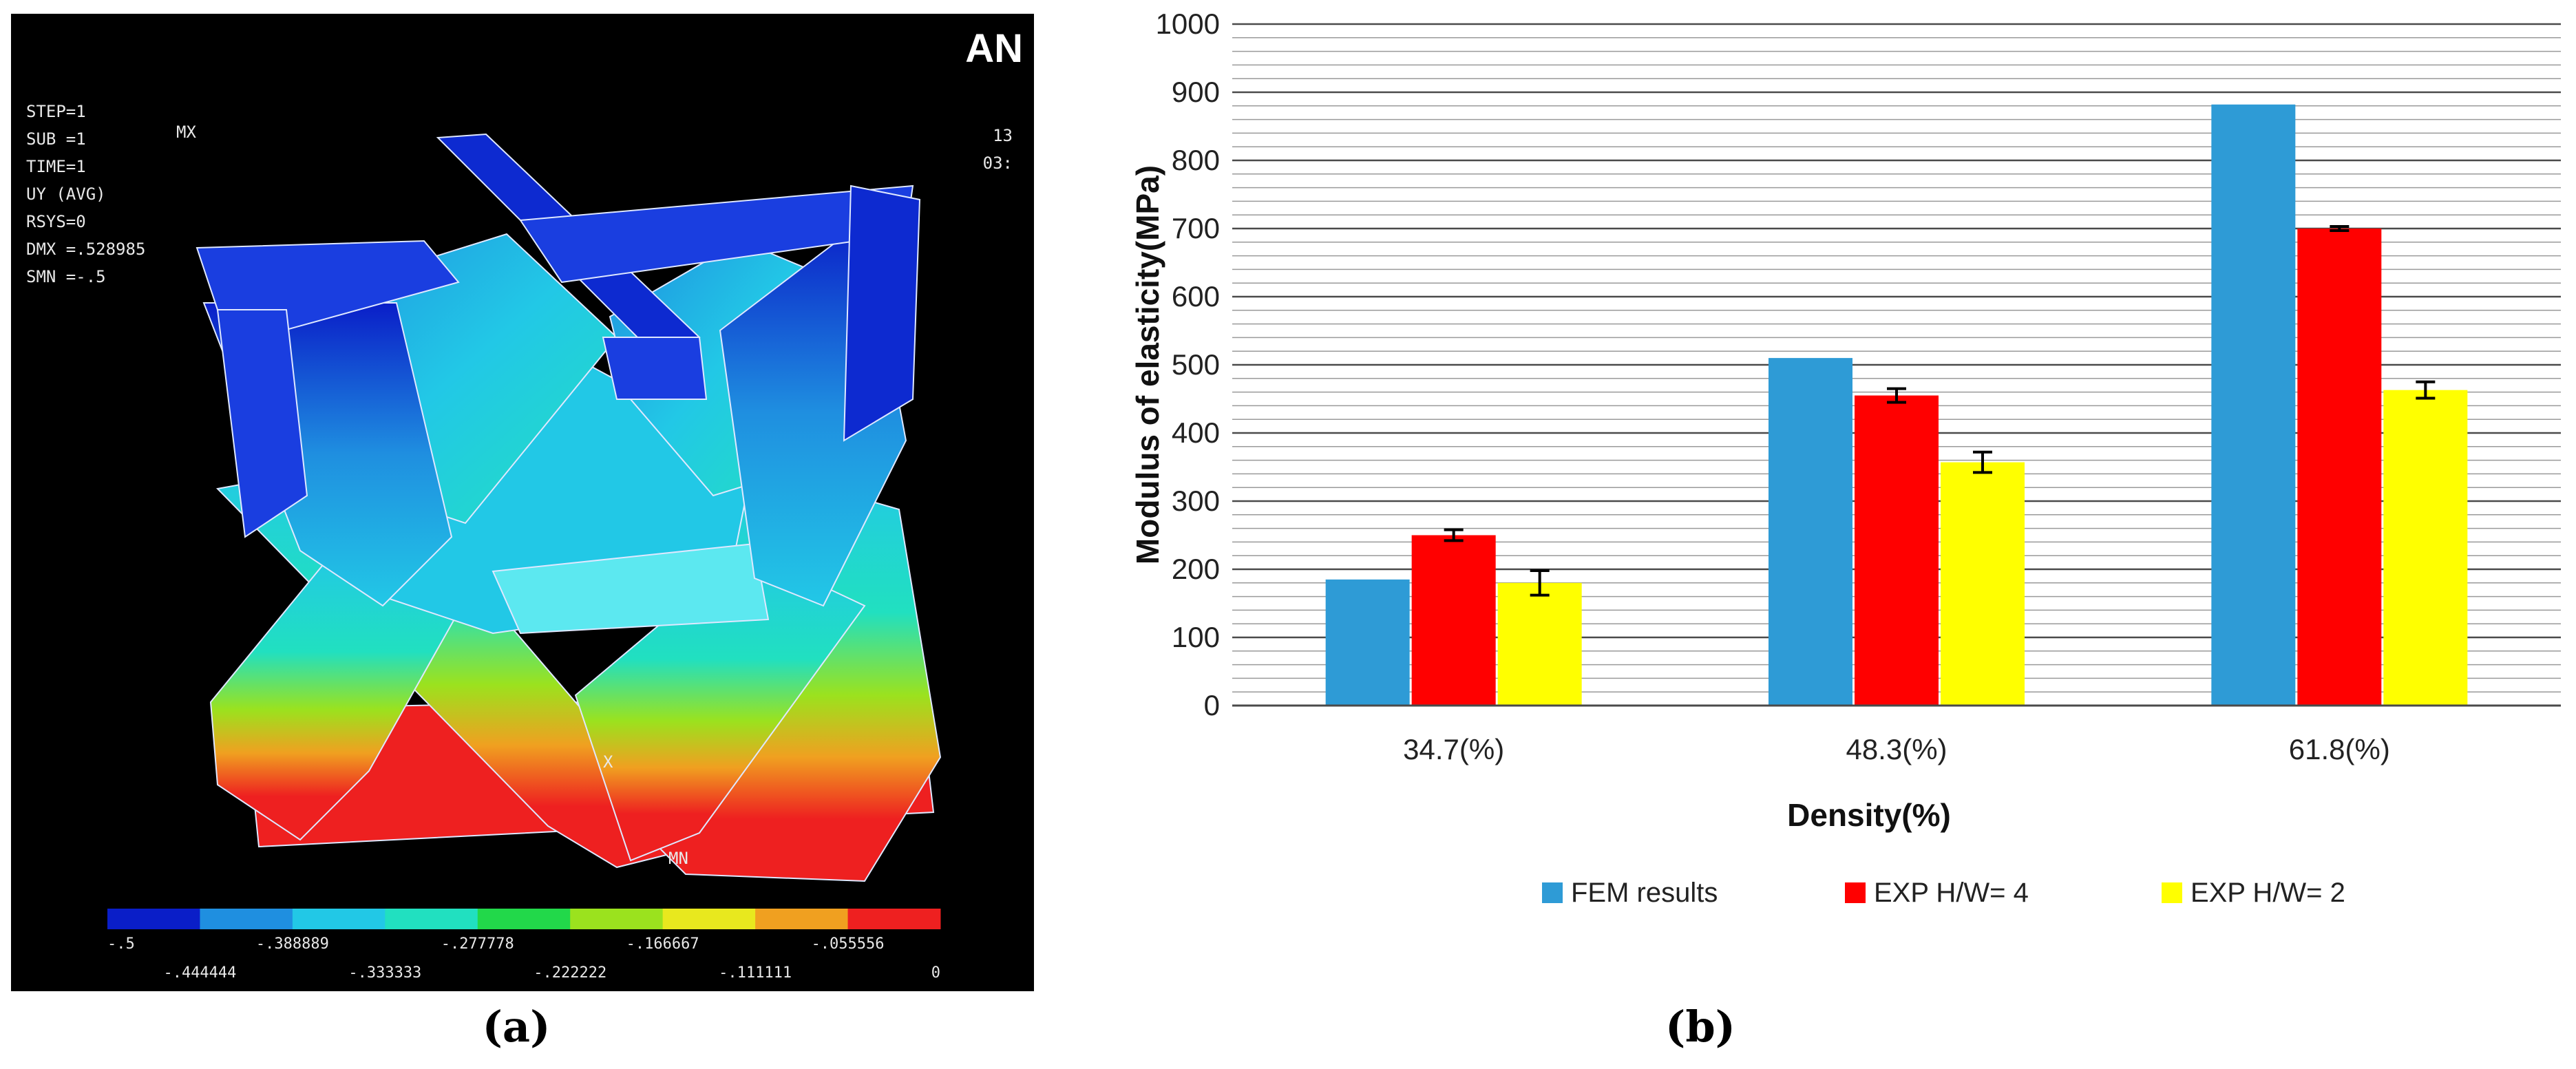 The width and height of the screenshot is (2576, 1069). What do you see at coordinates (1196, 637) in the screenshot?
I see `y-tick-label: 100` at bounding box center [1196, 637].